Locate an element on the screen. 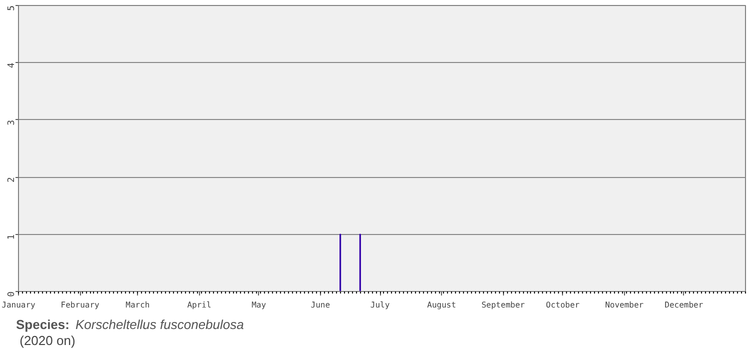  y-tick-label: 3 is located at coordinates (12, 123).